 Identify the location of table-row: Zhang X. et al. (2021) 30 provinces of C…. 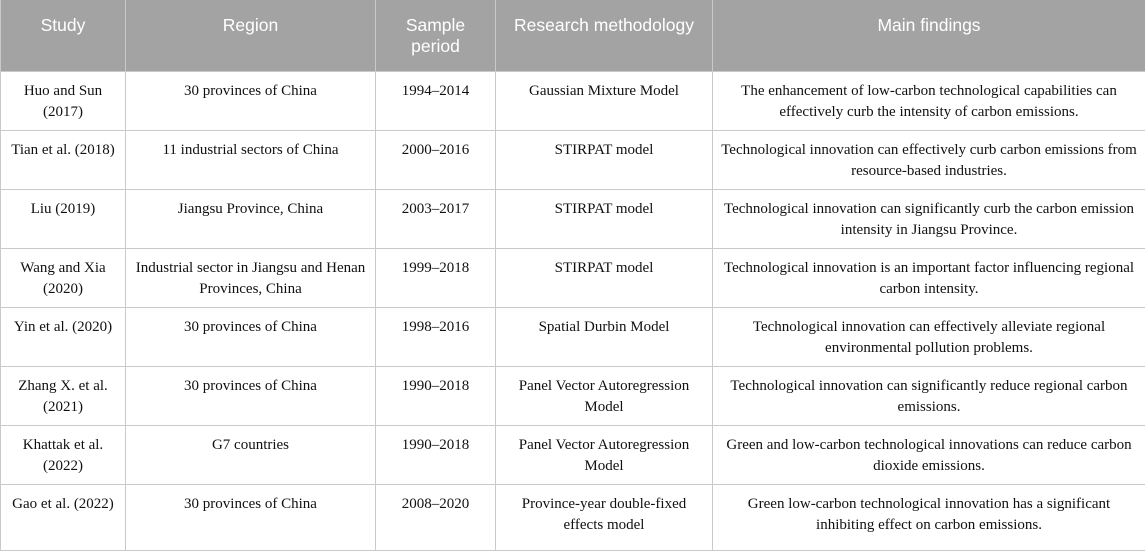
(573, 395).